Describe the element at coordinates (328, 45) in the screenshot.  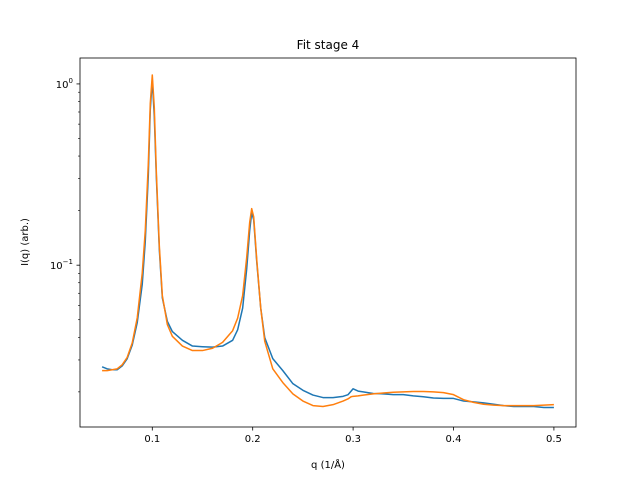
I see `chart-title: Fit stage 4` at that location.